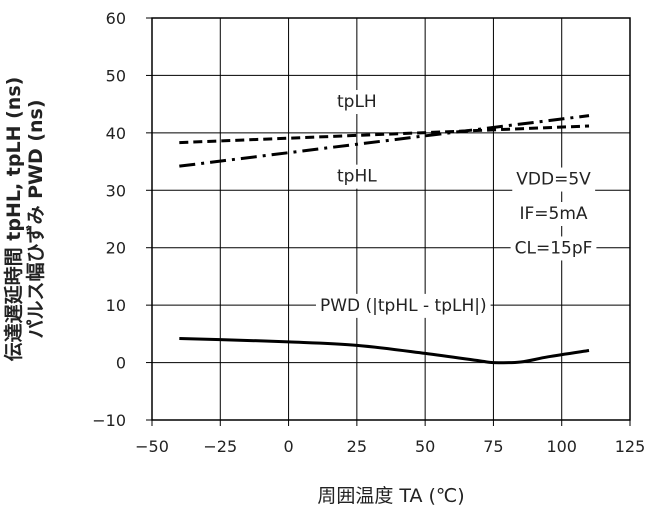 This screenshot has height=513, width=650. I want to click on series-line-tphl, so click(384, 141).